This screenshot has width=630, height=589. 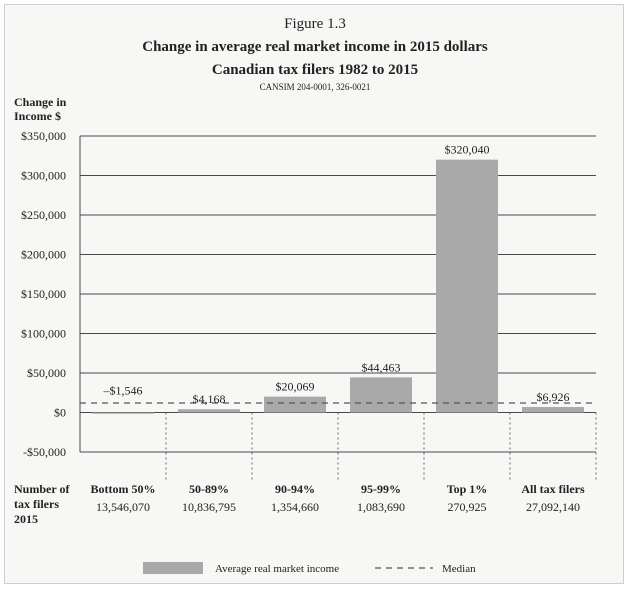 What do you see at coordinates (209, 399) in the screenshot?
I see `data-label: $4,168` at bounding box center [209, 399].